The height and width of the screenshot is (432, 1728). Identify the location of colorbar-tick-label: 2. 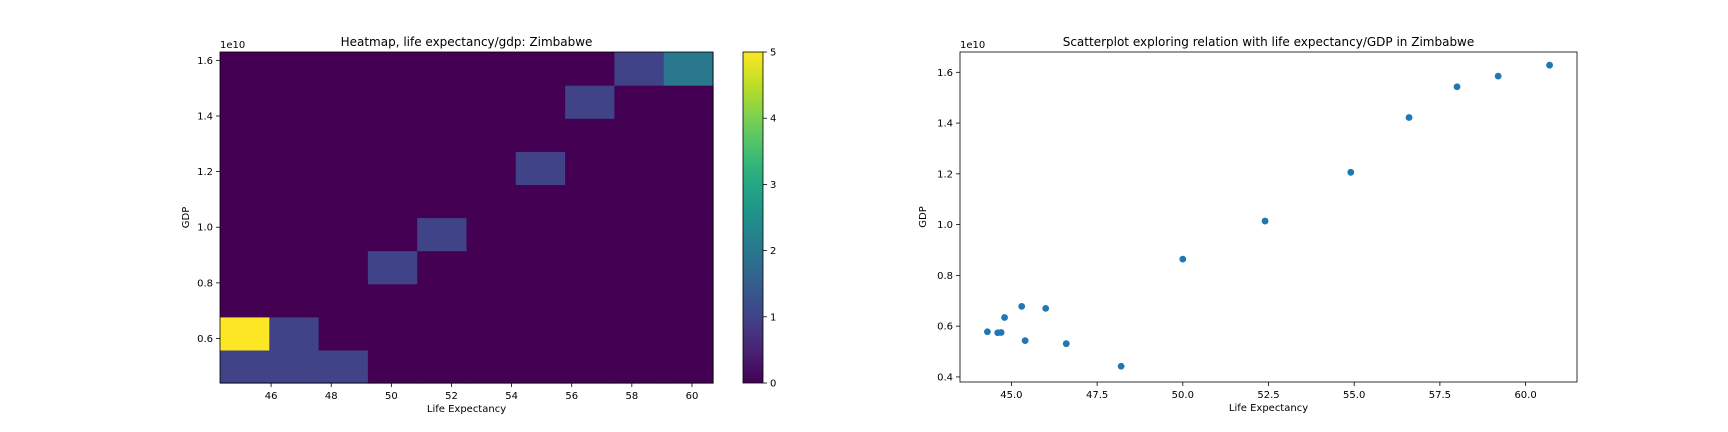
(773, 251).